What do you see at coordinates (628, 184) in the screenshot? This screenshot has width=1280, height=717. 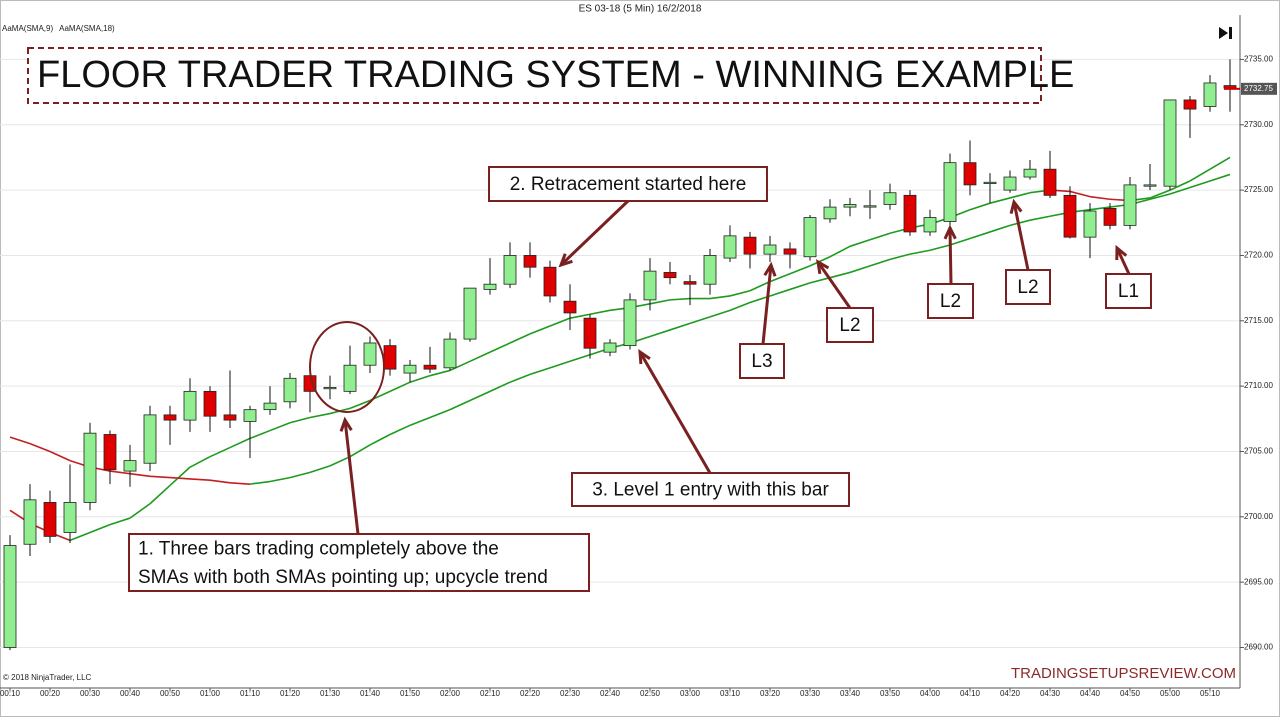 I see `annotation-text: 2. Retracement started here` at bounding box center [628, 184].